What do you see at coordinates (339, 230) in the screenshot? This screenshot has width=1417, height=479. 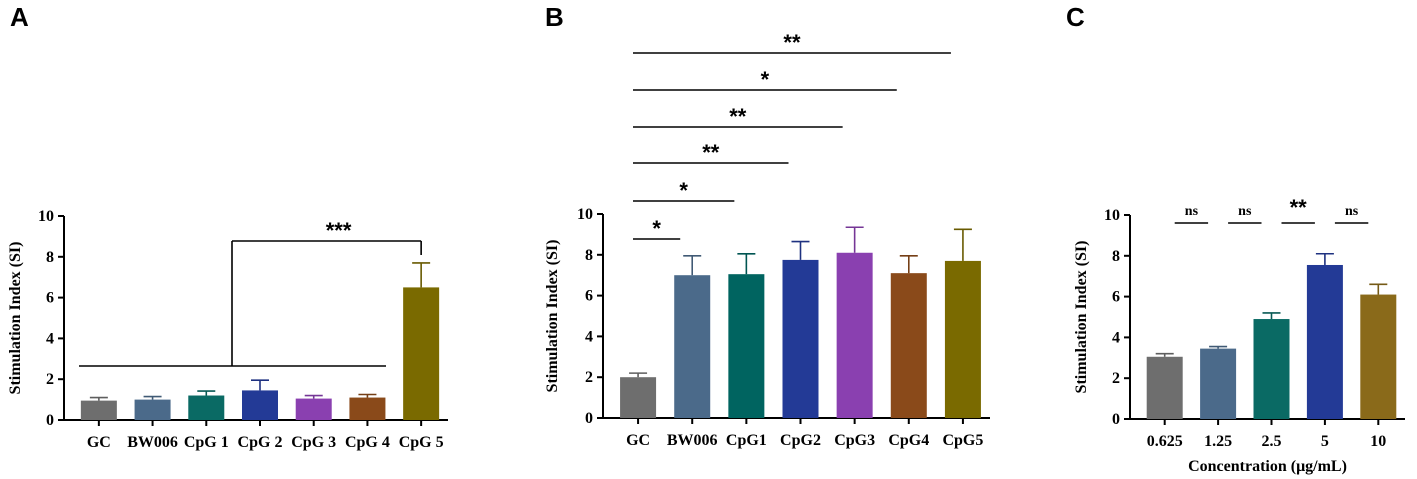 I see `significance-label: ***` at bounding box center [339, 230].